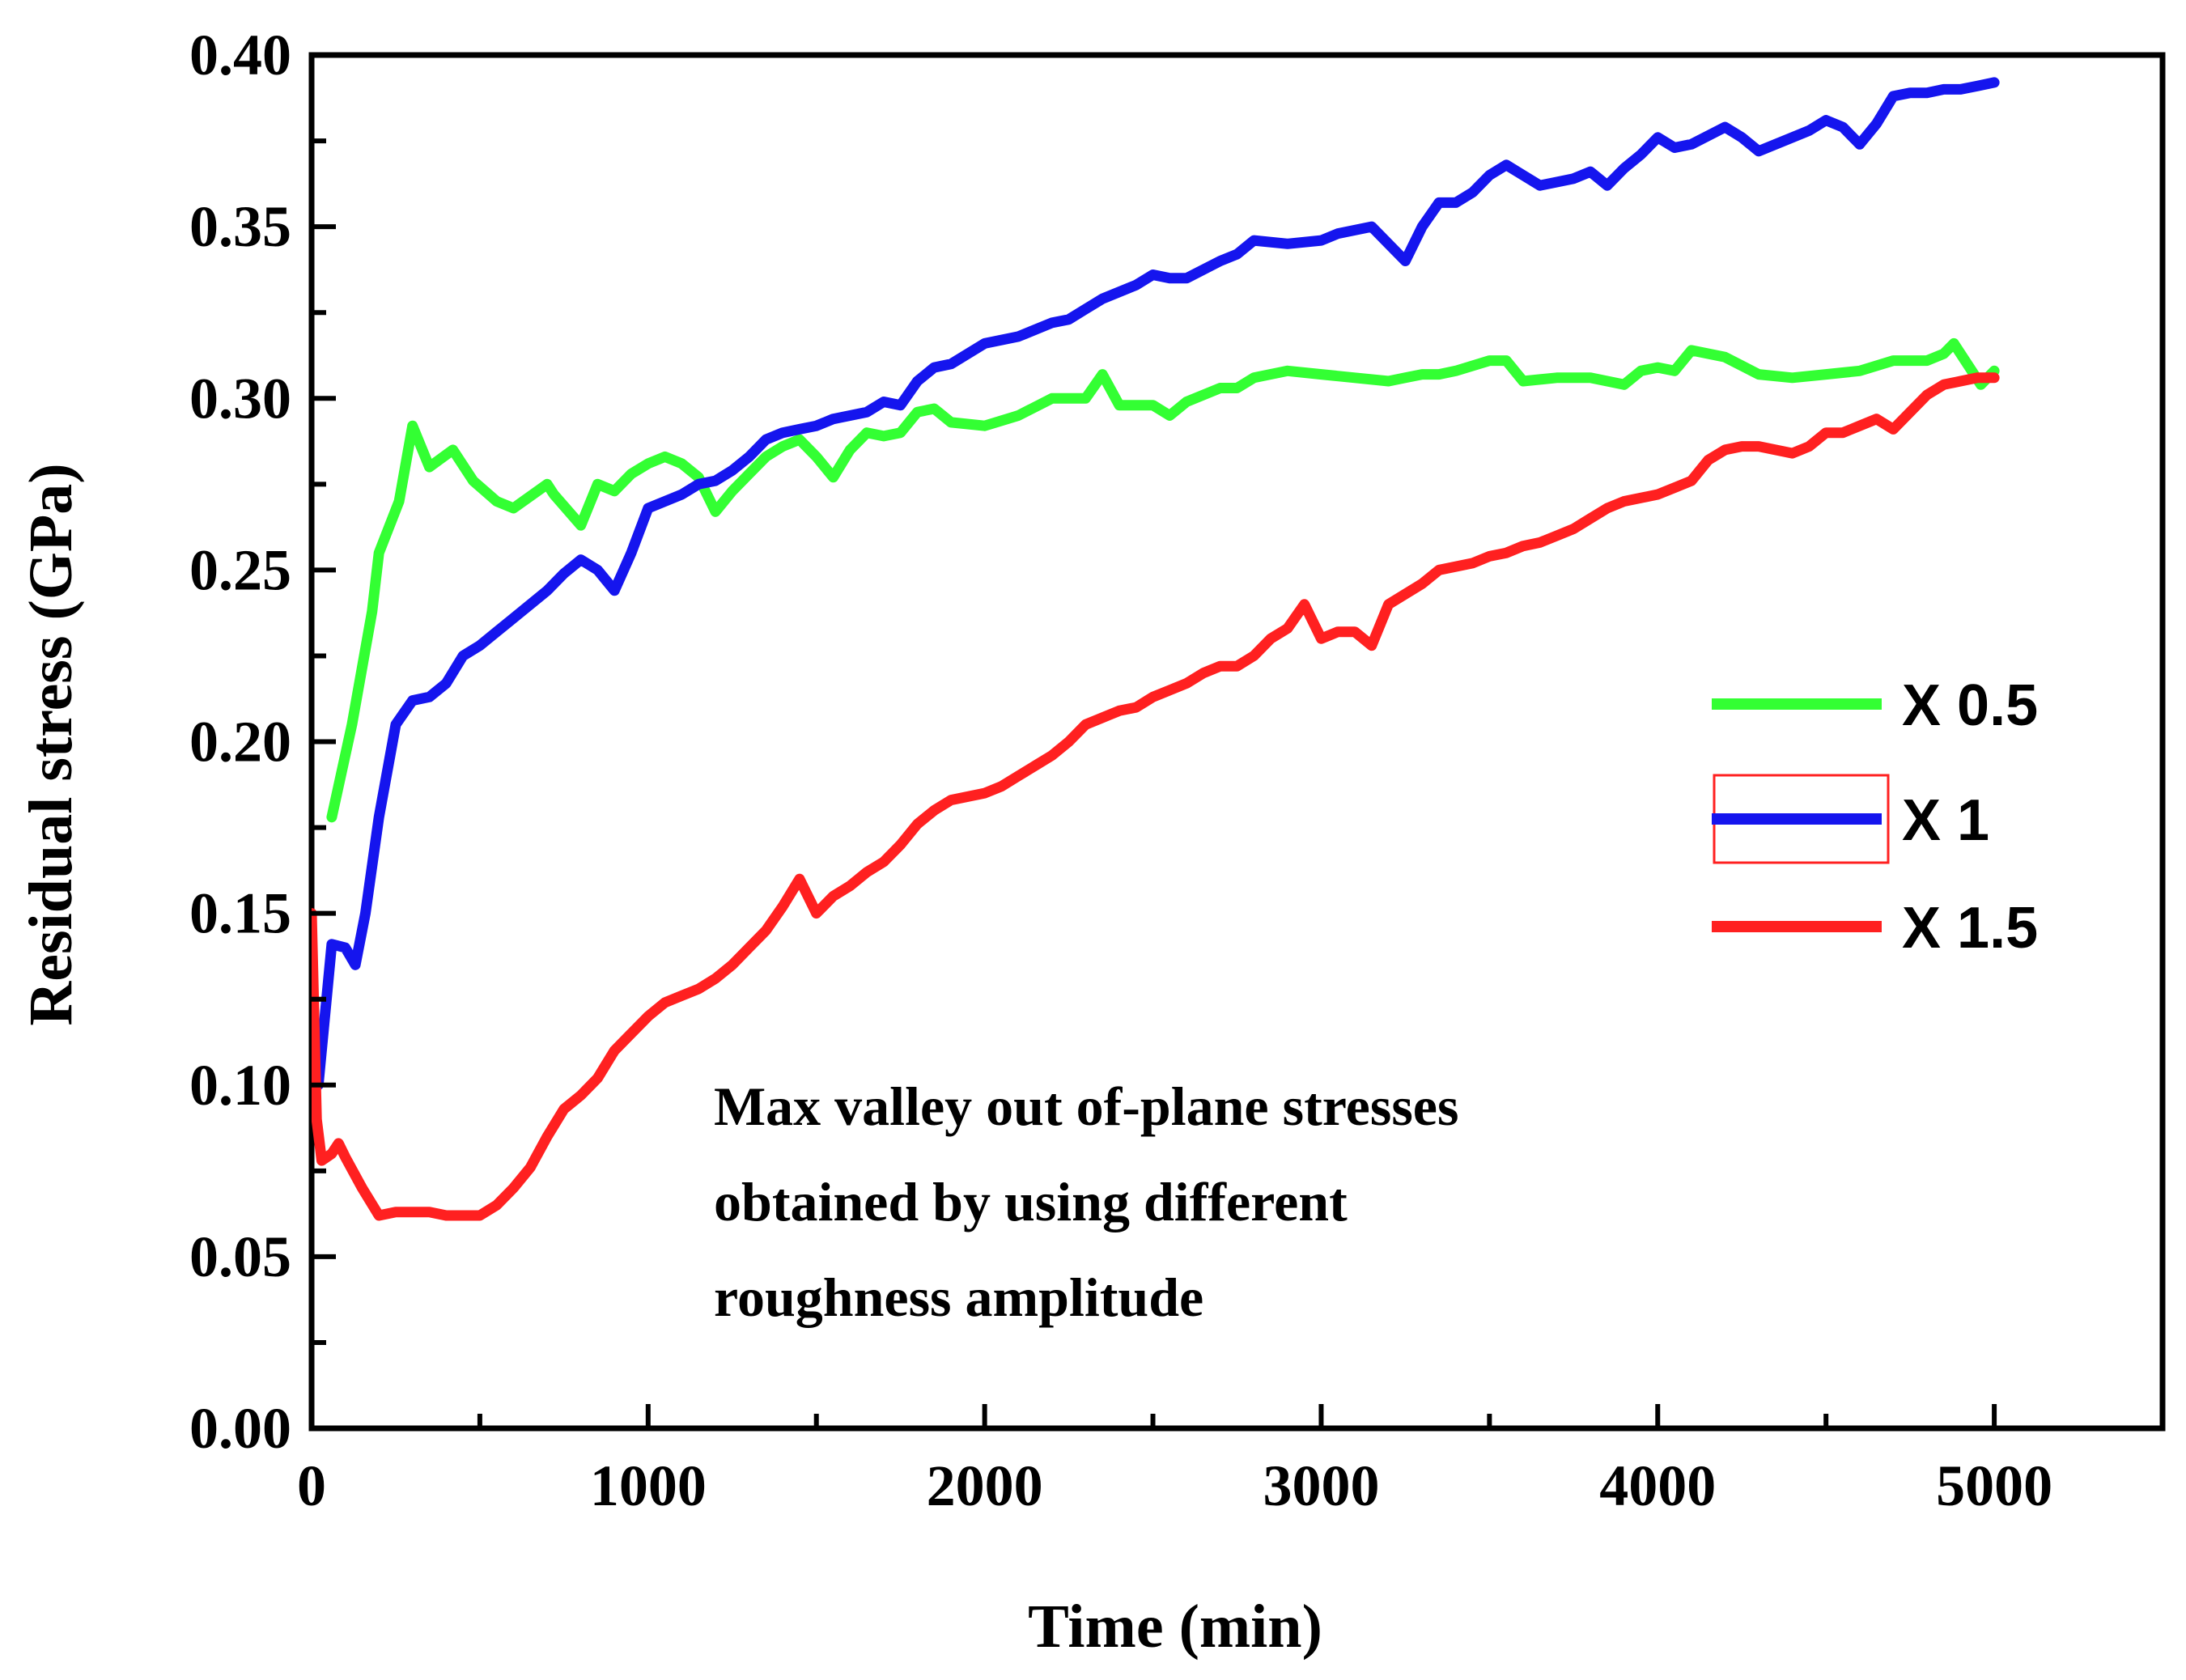 This screenshot has height=1680, width=2186. Describe the element at coordinates (240, 570) in the screenshot. I see `y-tick-label: 0.25` at that location.